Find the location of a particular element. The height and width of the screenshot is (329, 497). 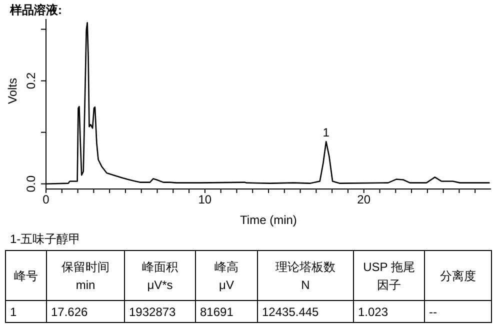

x-axis-title: Time (min) is located at coordinates (268, 220).